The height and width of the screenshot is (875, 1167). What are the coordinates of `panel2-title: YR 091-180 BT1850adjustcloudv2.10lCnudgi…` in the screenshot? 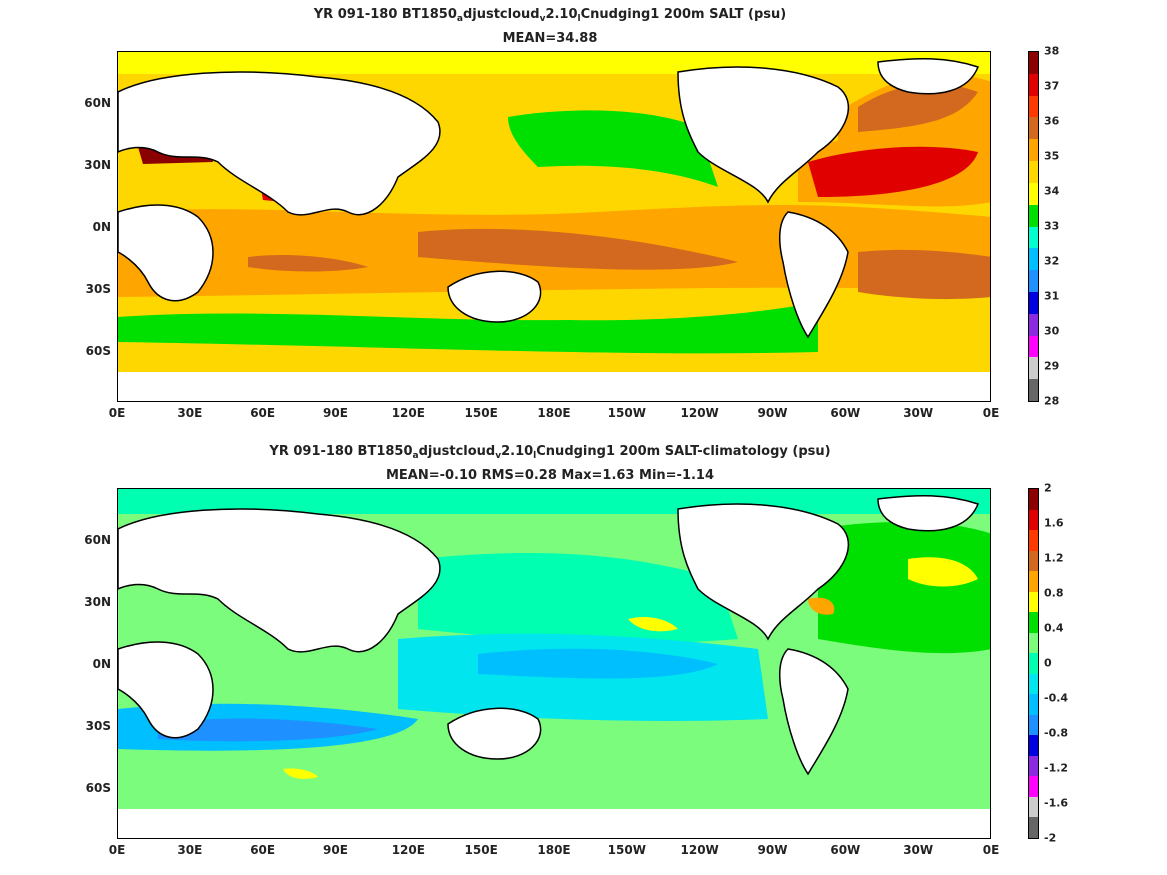 It's located at (550, 452).